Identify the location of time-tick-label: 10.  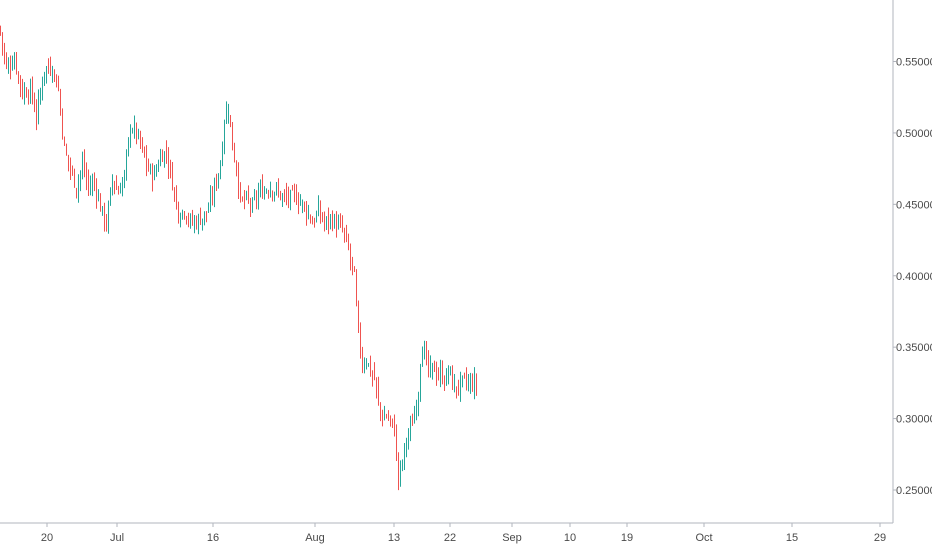
(570, 538).